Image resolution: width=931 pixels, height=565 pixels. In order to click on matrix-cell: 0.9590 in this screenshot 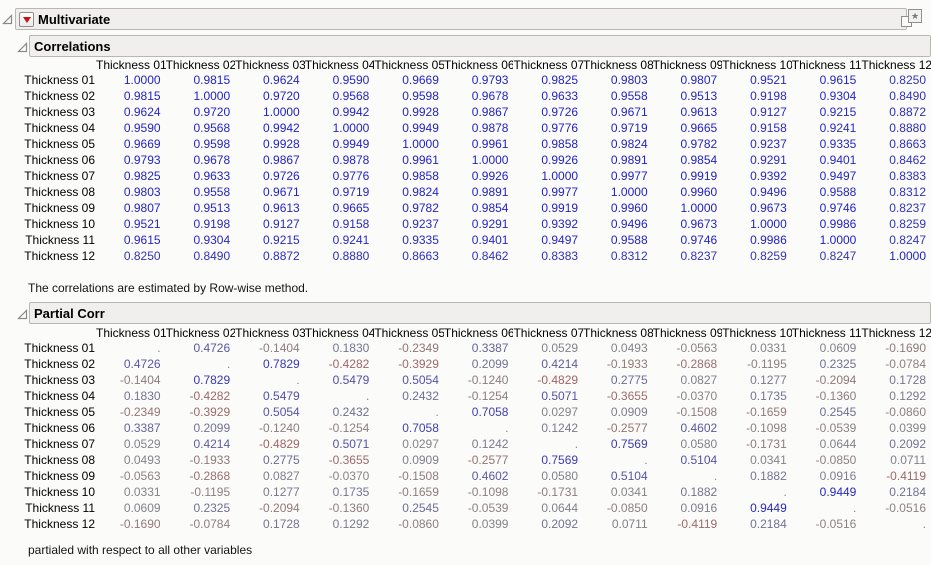, I will do `click(351, 80)`.